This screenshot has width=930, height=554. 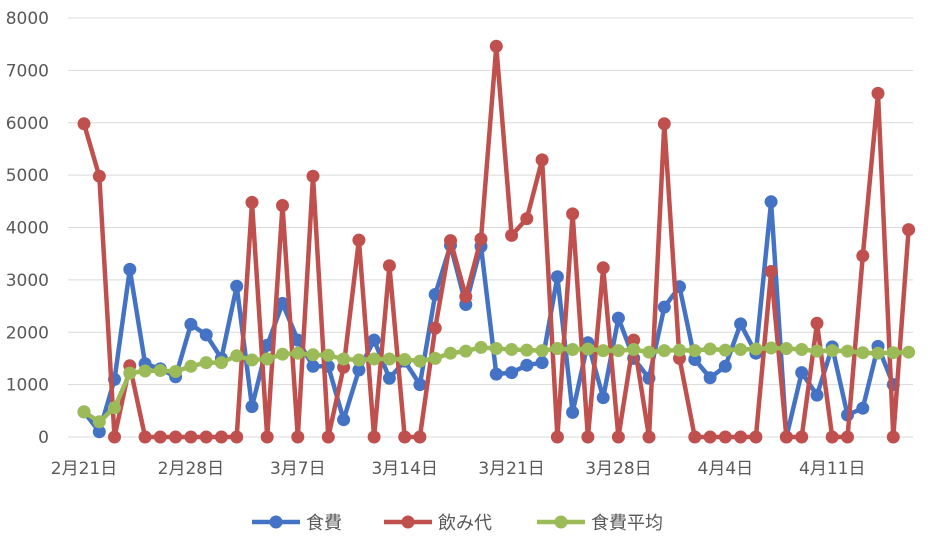 I want to click on legend: 食費 飲み代 食費平均, so click(x=457, y=523).